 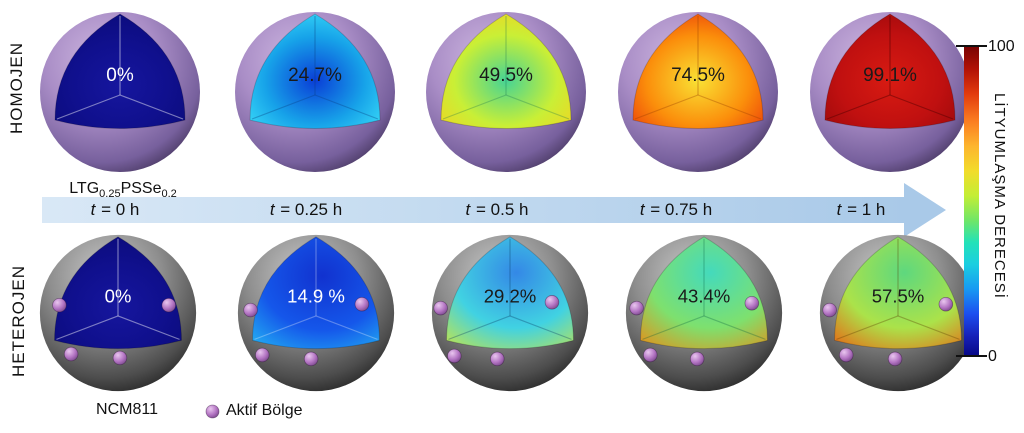 I want to click on material-label-ltg: LTG0.25PSSe0.2, so click(x=123, y=190).